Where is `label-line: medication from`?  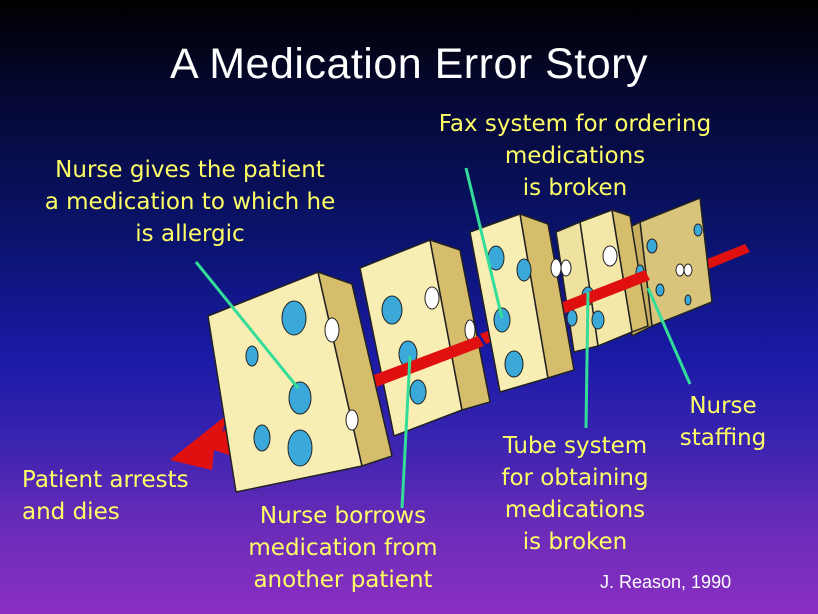 label-line: medication from is located at coordinates (343, 548).